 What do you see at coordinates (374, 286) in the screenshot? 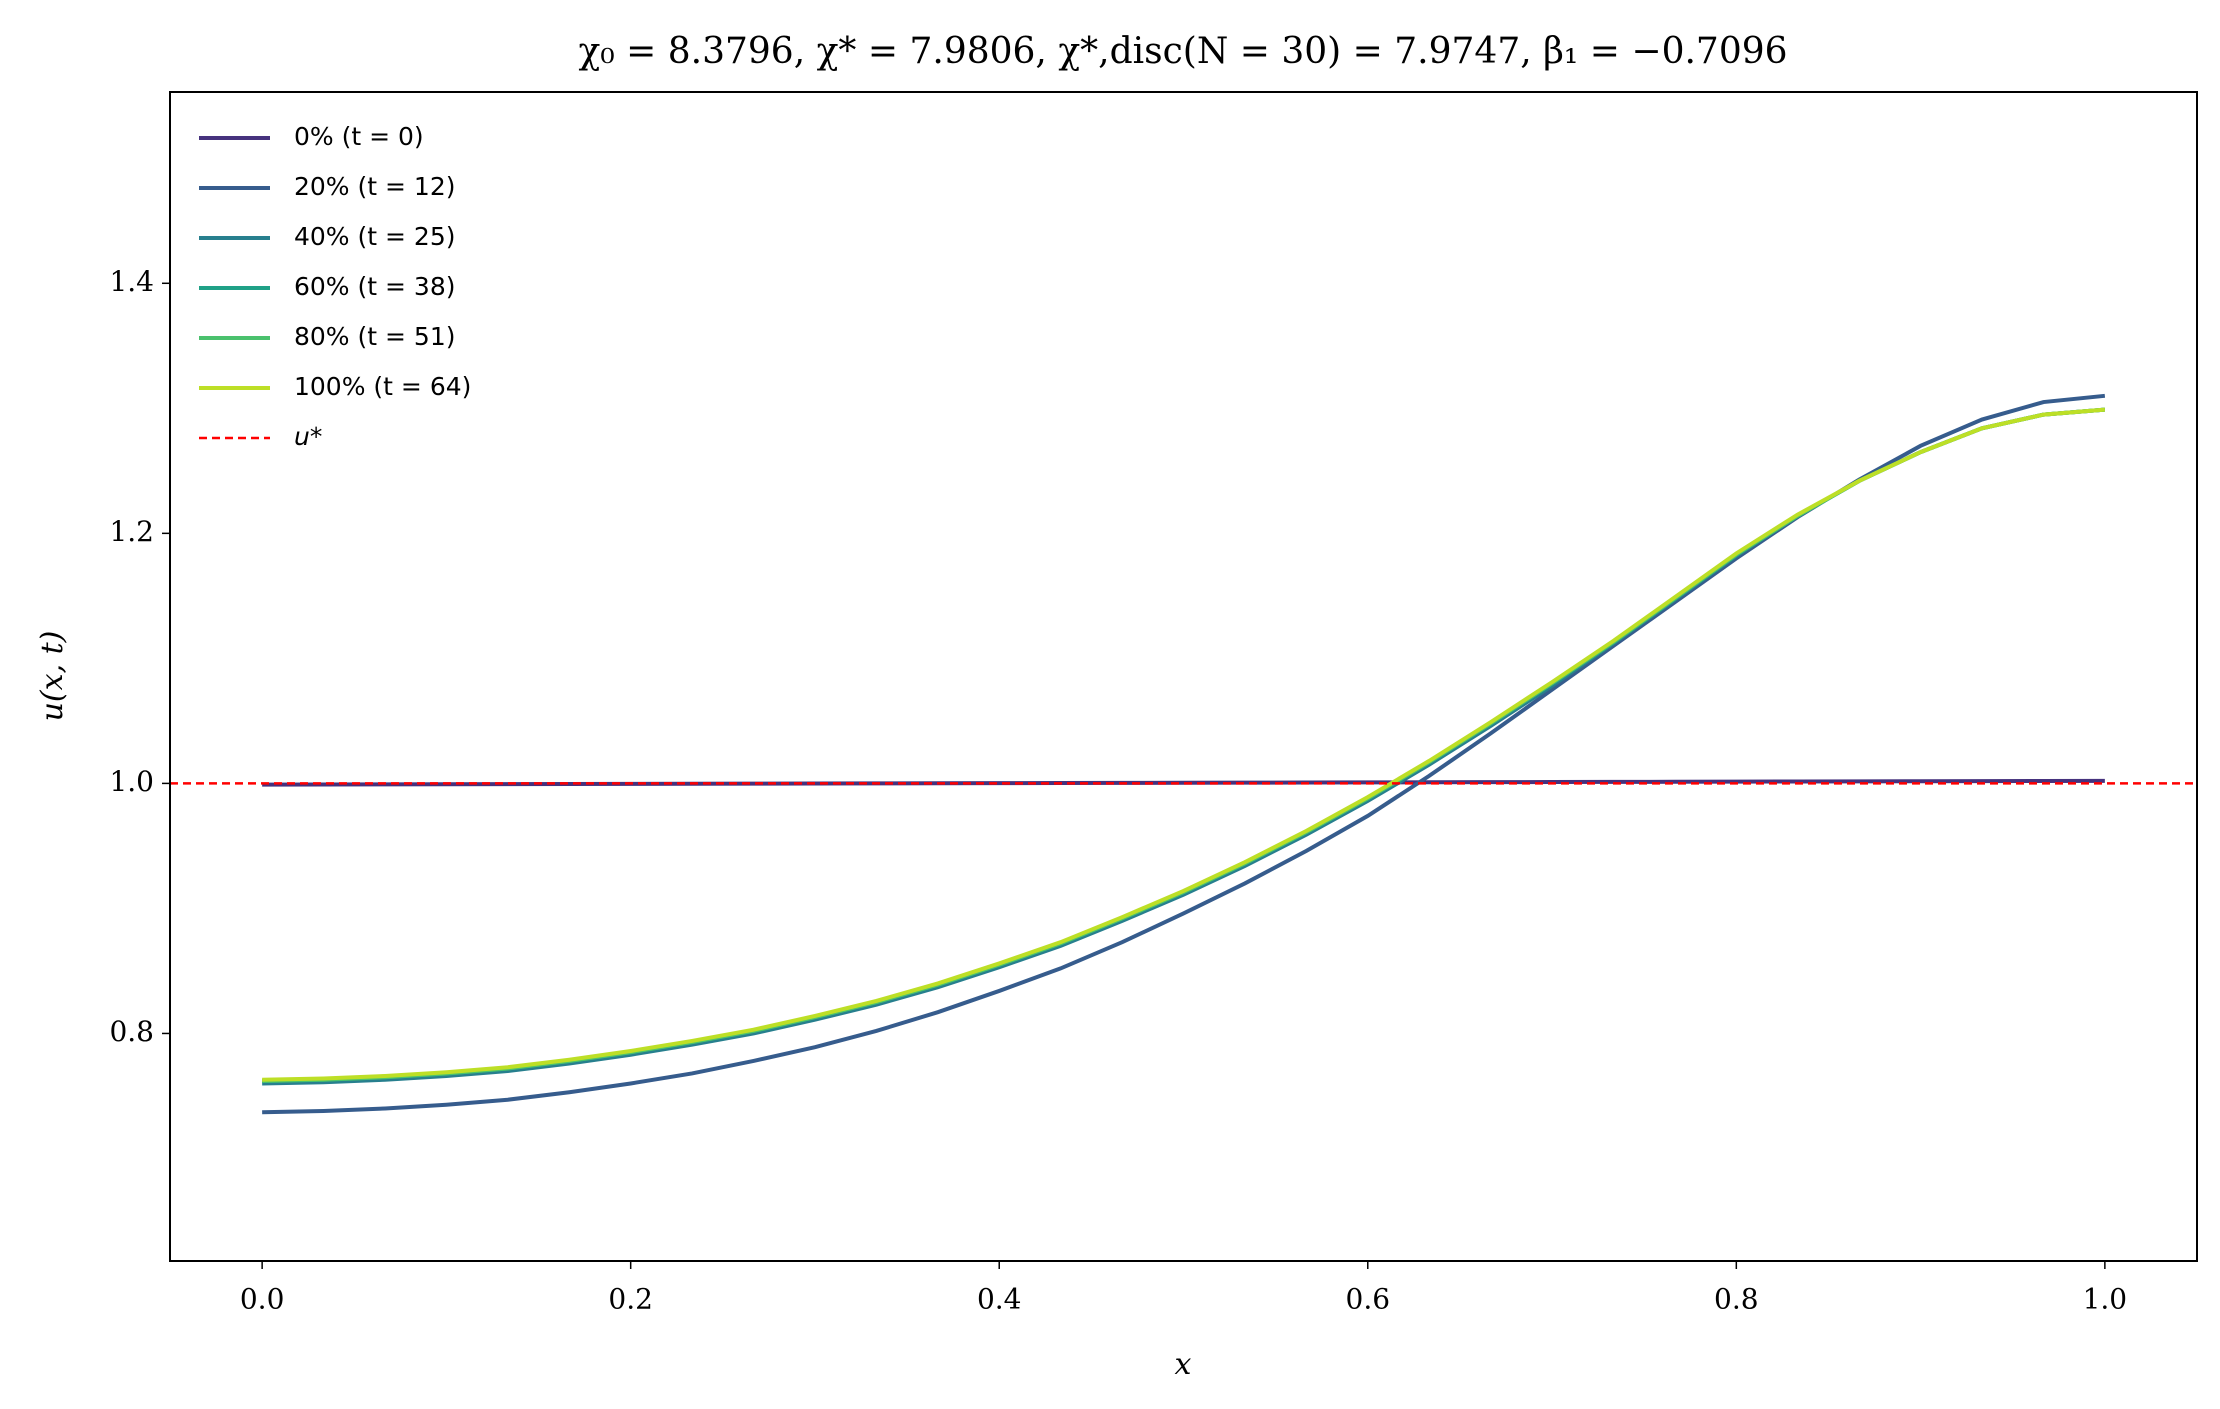
I see `legend-label: 60% (t = 38)` at bounding box center [374, 286].